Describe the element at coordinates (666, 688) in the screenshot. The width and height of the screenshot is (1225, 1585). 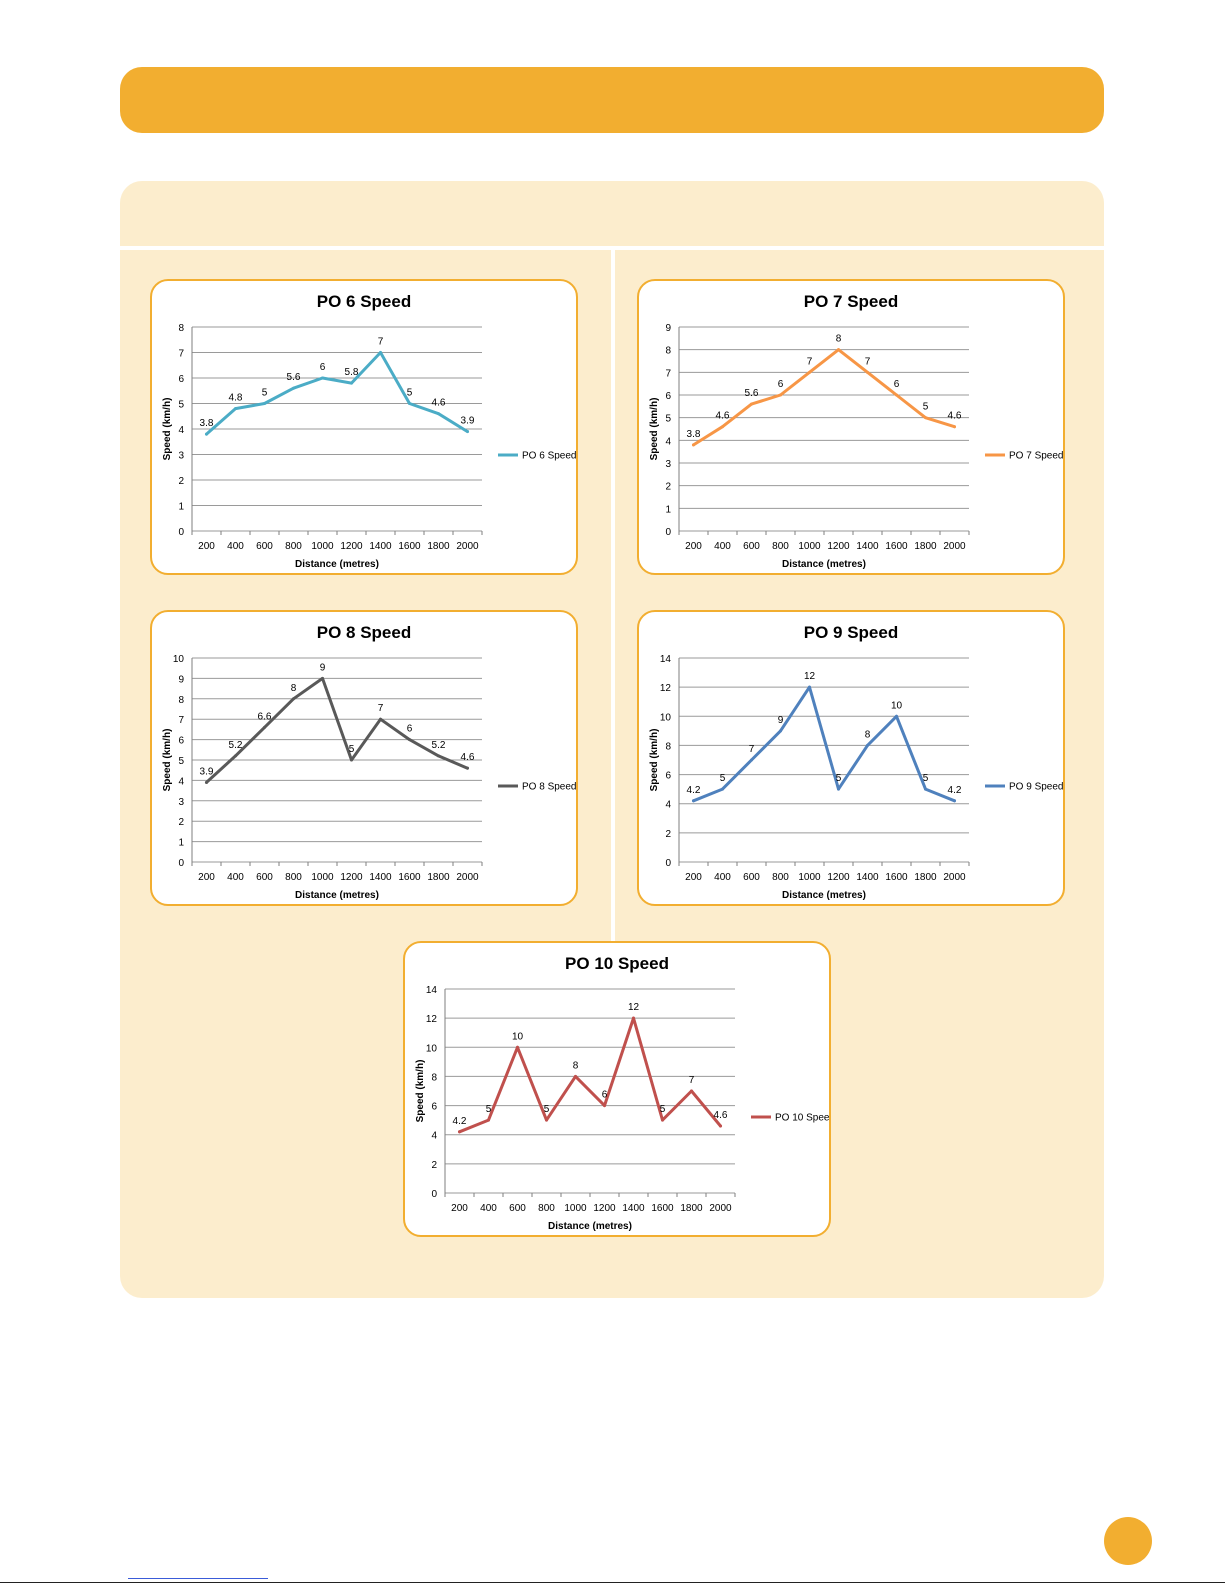
I see `y-tick-label: 12` at that location.